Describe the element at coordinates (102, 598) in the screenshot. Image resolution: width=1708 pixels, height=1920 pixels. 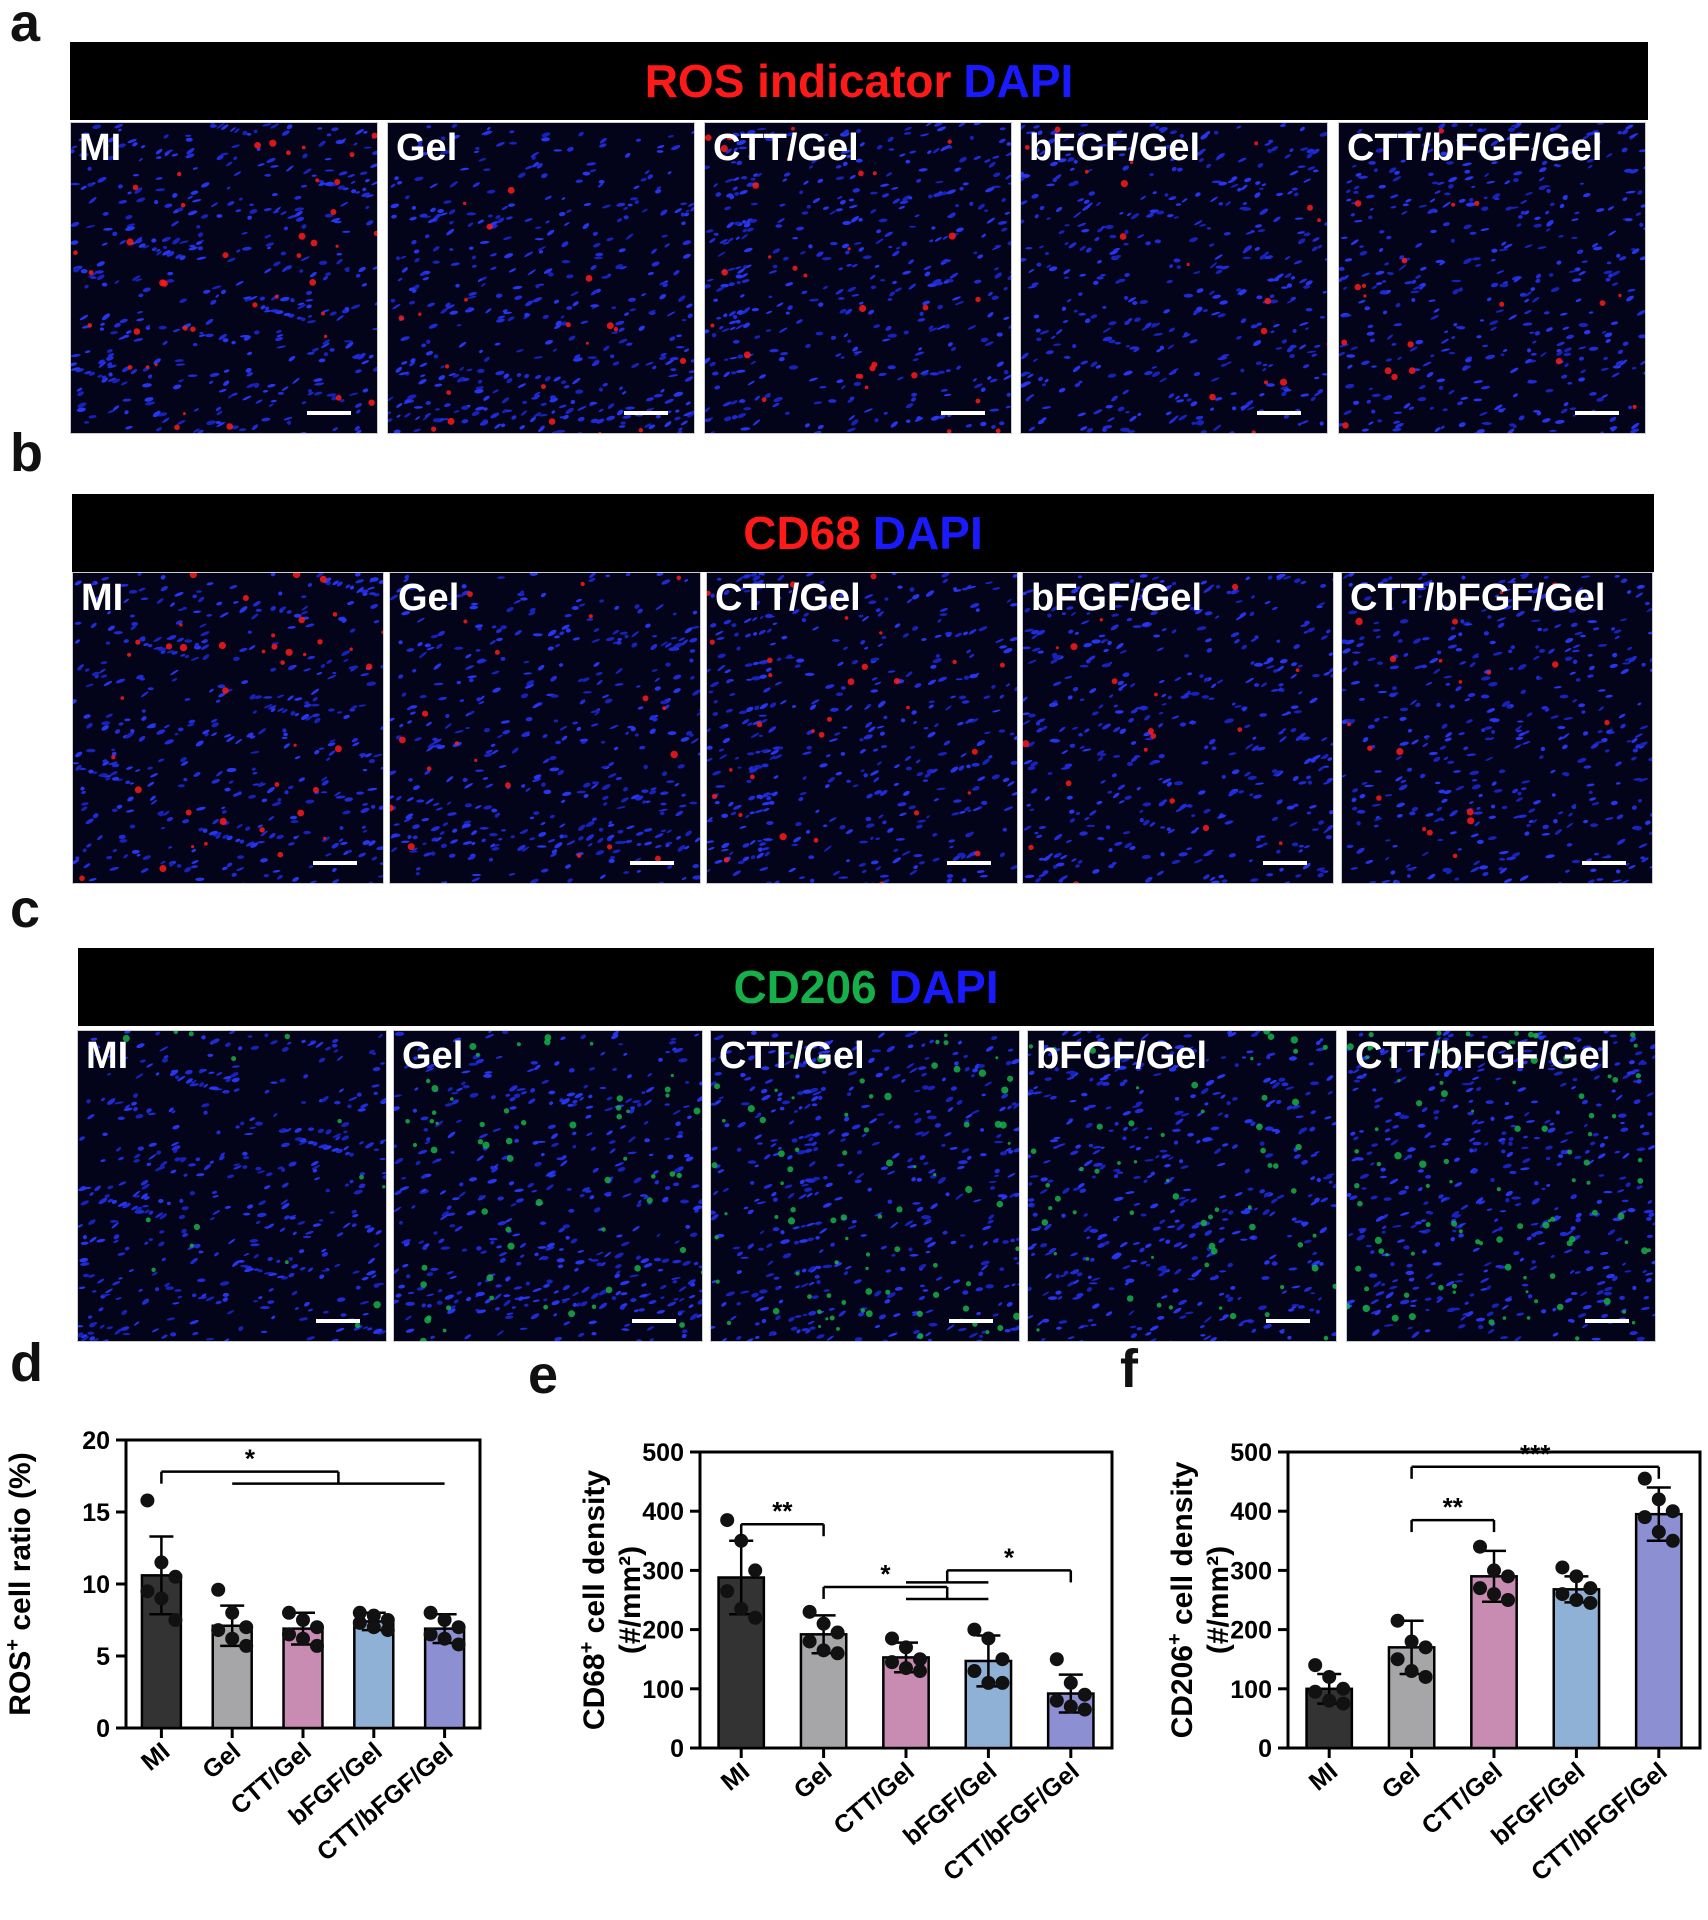
I see `micrograph-label: MI` at that location.